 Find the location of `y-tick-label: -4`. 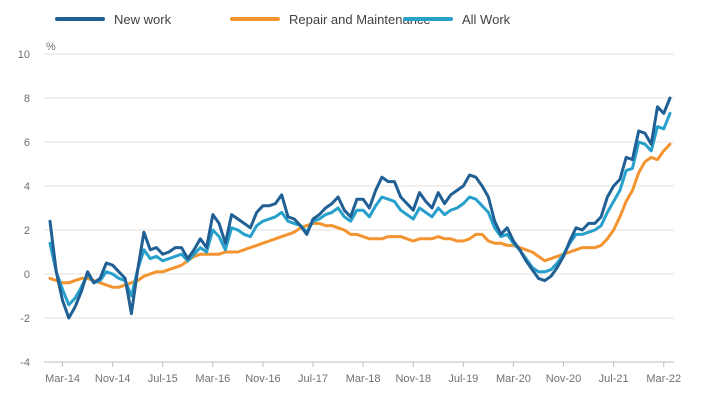

y-tick-label: -4 is located at coordinates (25, 363).